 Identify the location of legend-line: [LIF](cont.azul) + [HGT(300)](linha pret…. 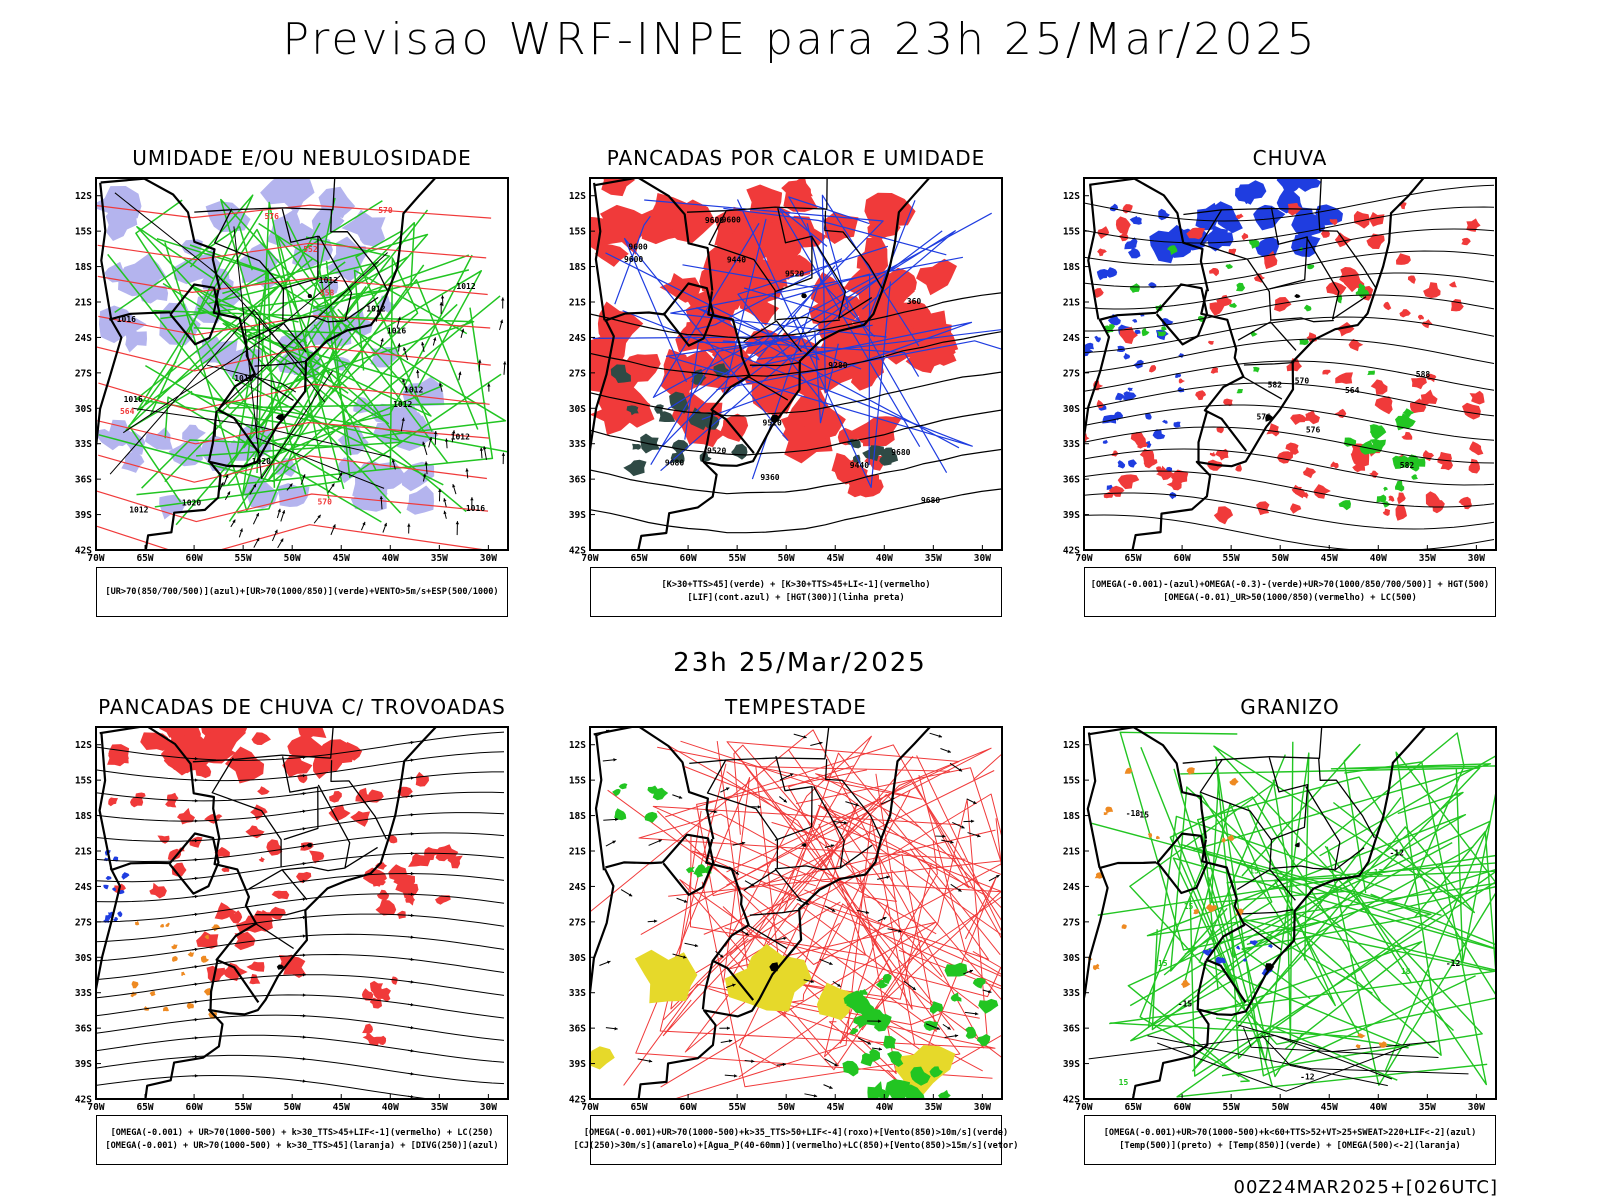
(796, 598).